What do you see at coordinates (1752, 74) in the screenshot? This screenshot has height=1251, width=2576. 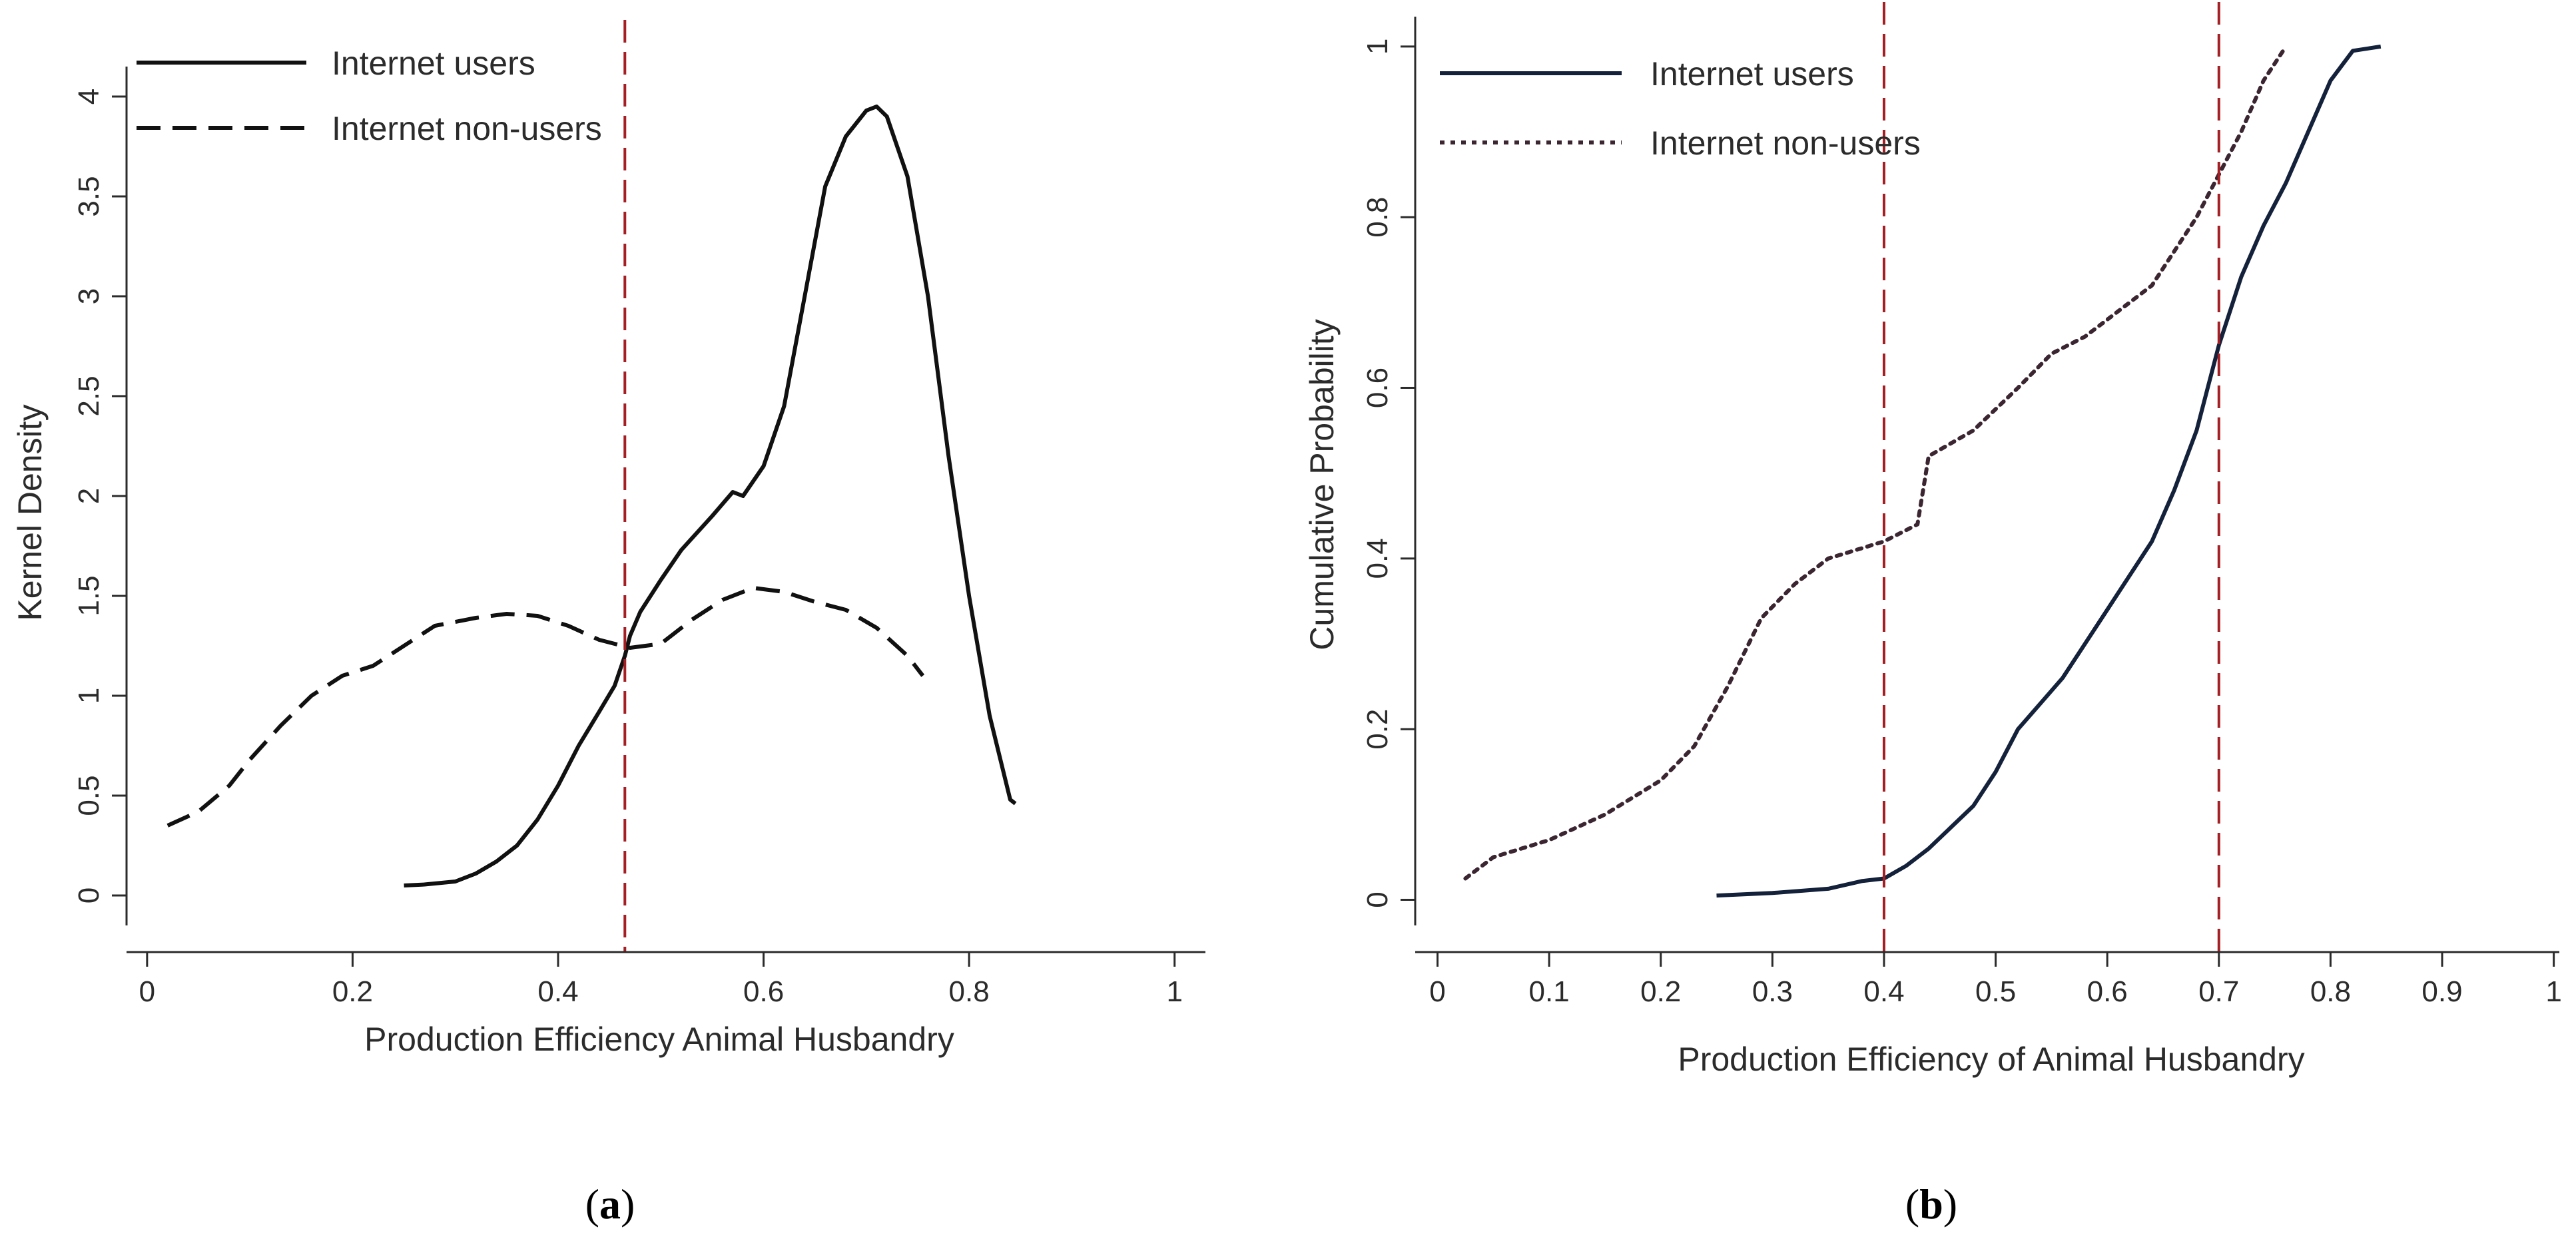 I see `panel-b-legend-label-users: Internet users` at bounding box center [1752, 74].